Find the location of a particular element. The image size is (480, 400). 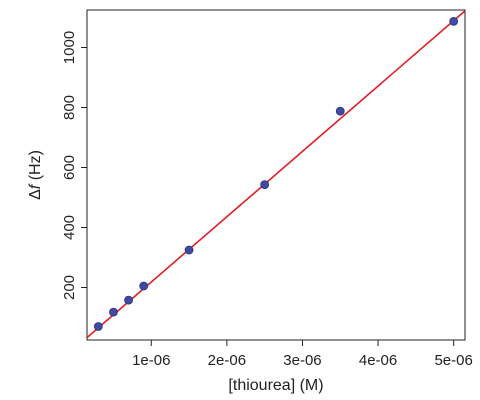

x-axis-title: [thiourea] (M) is located at coordinates (275, 385).